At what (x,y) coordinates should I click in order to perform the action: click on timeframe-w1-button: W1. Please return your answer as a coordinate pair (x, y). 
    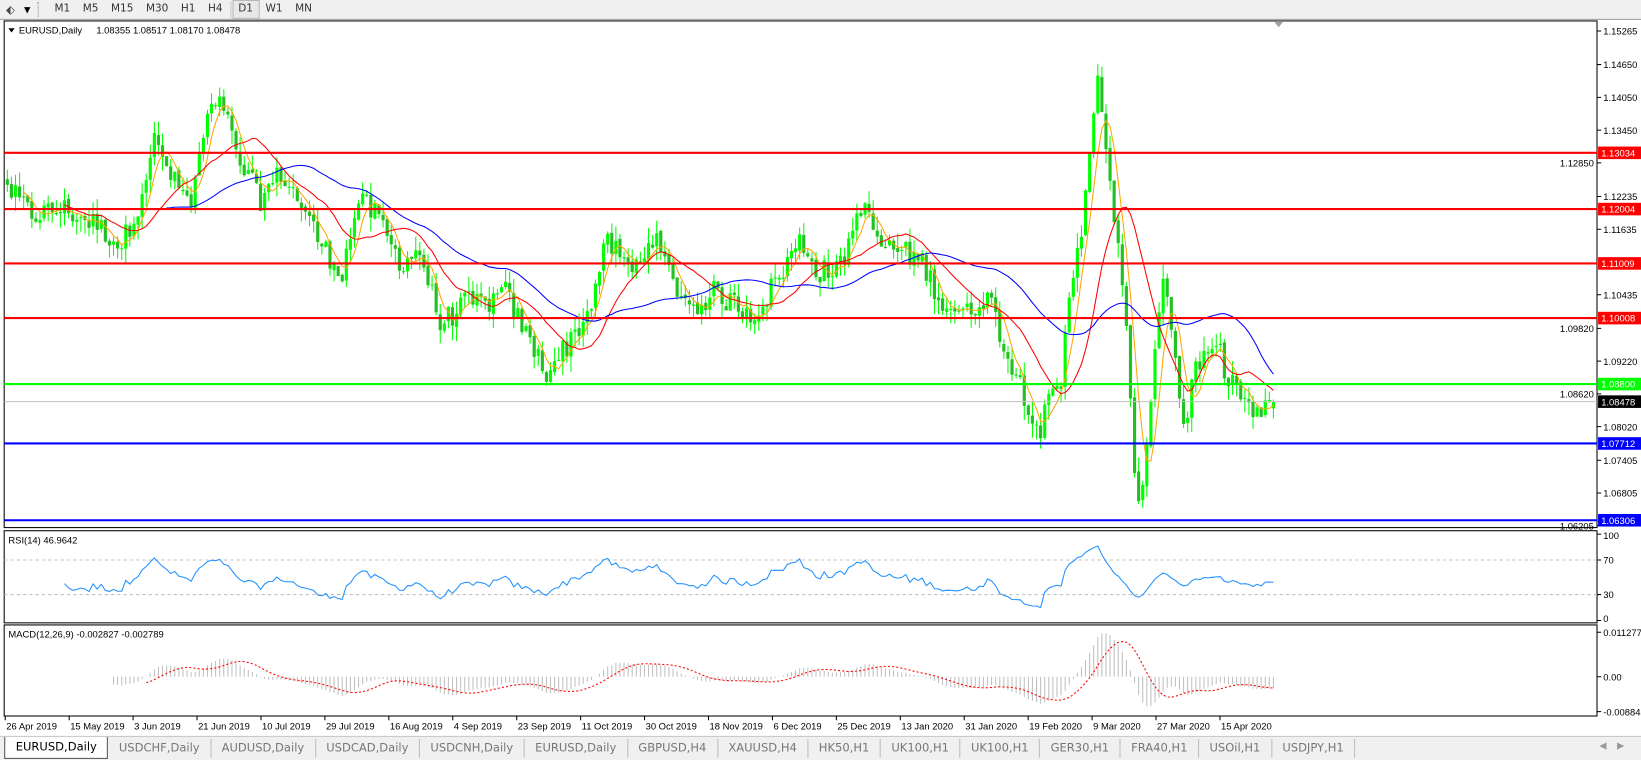
    Looking at the image, I should click on (274, 9).